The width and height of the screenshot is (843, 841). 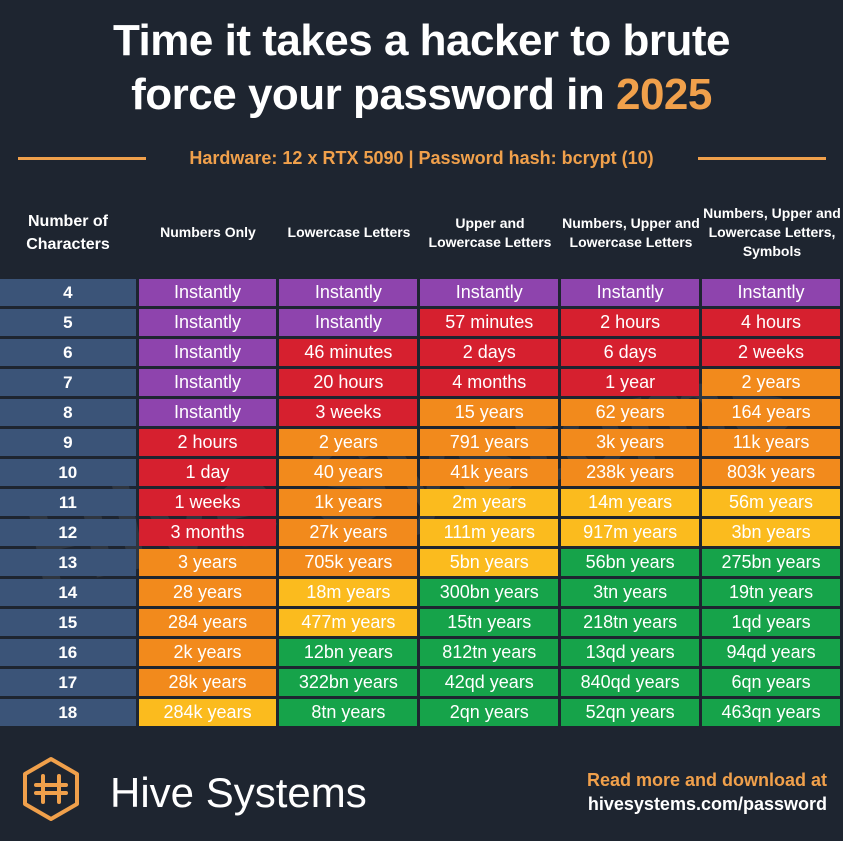 What do you see at coordinates (348, 712) in the screenshot?
I see `table-cell: 8tn years` at bounding box center [348, 712].